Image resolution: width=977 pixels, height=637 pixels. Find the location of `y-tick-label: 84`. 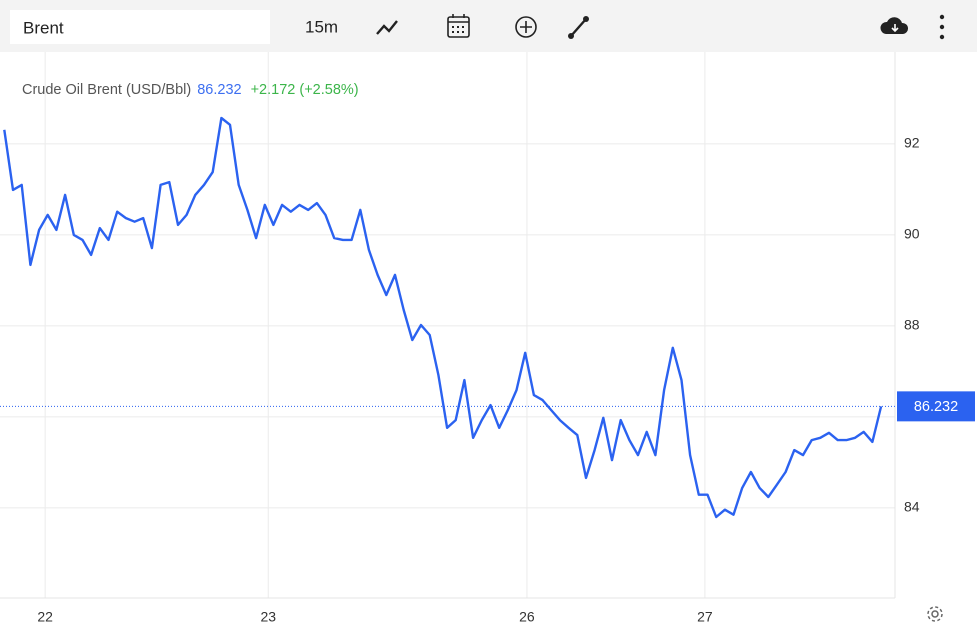

y-tick-label: 84 is located at coordinates (912, 507).